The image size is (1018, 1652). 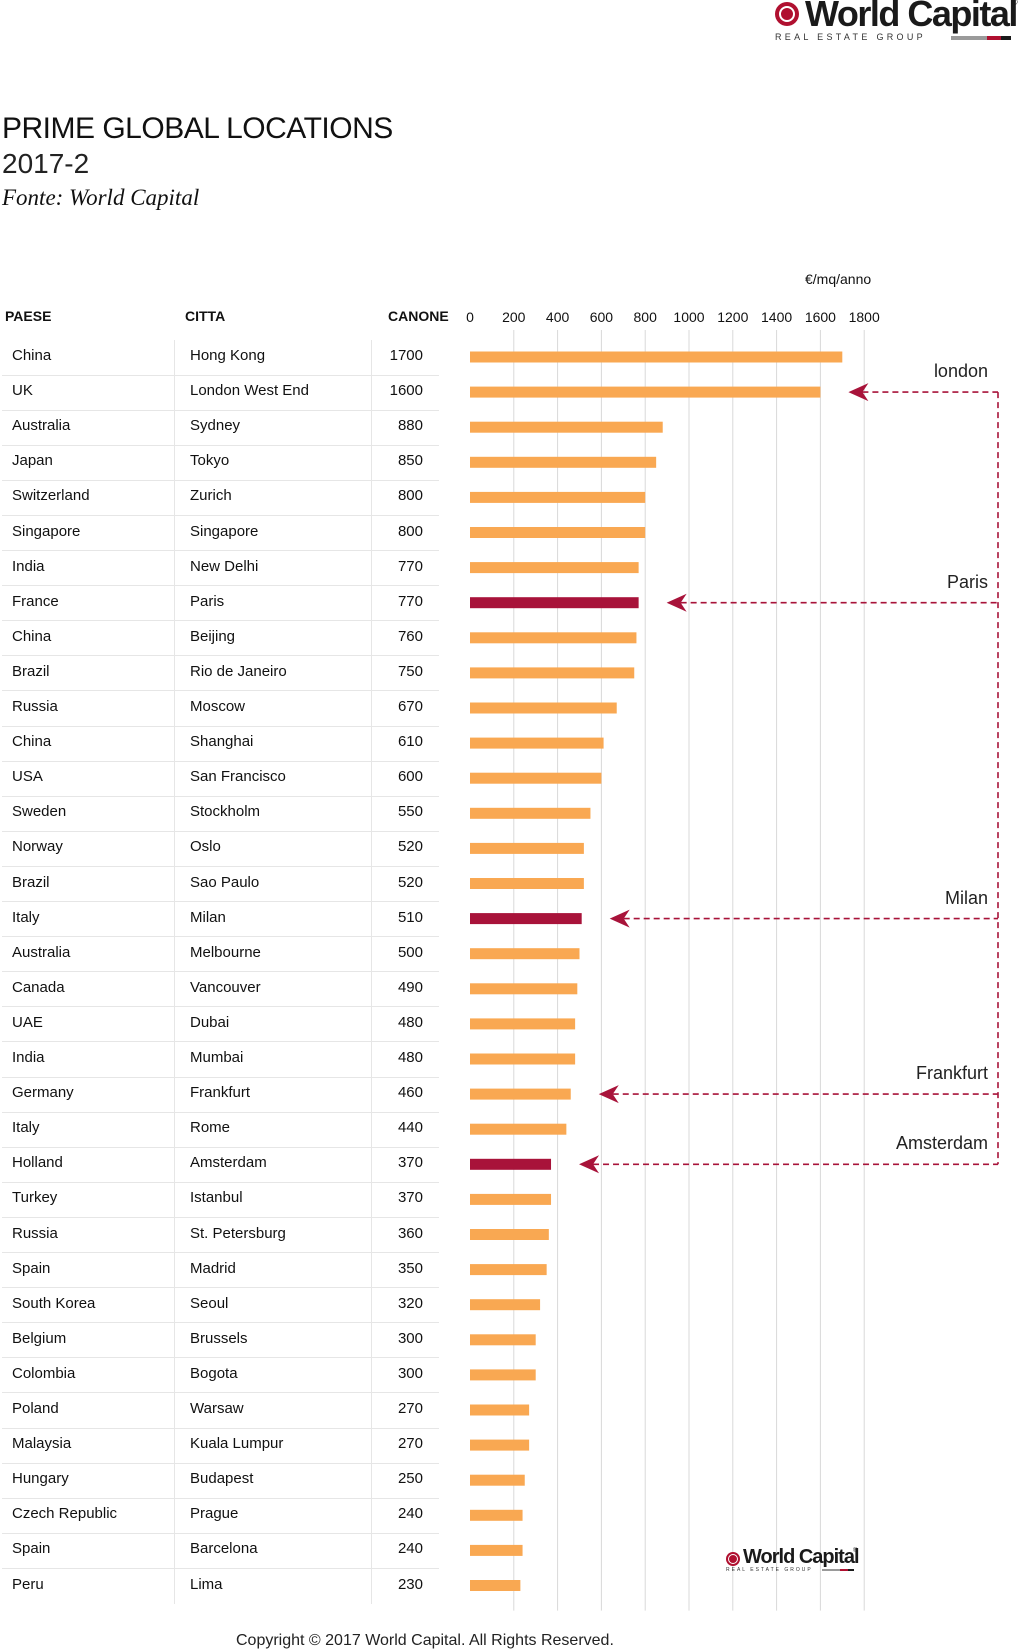 What do you see at coordinates (864, 317) in the screenshot?
I see `x-tick-label: 1800` at bounding box center [864, 317].